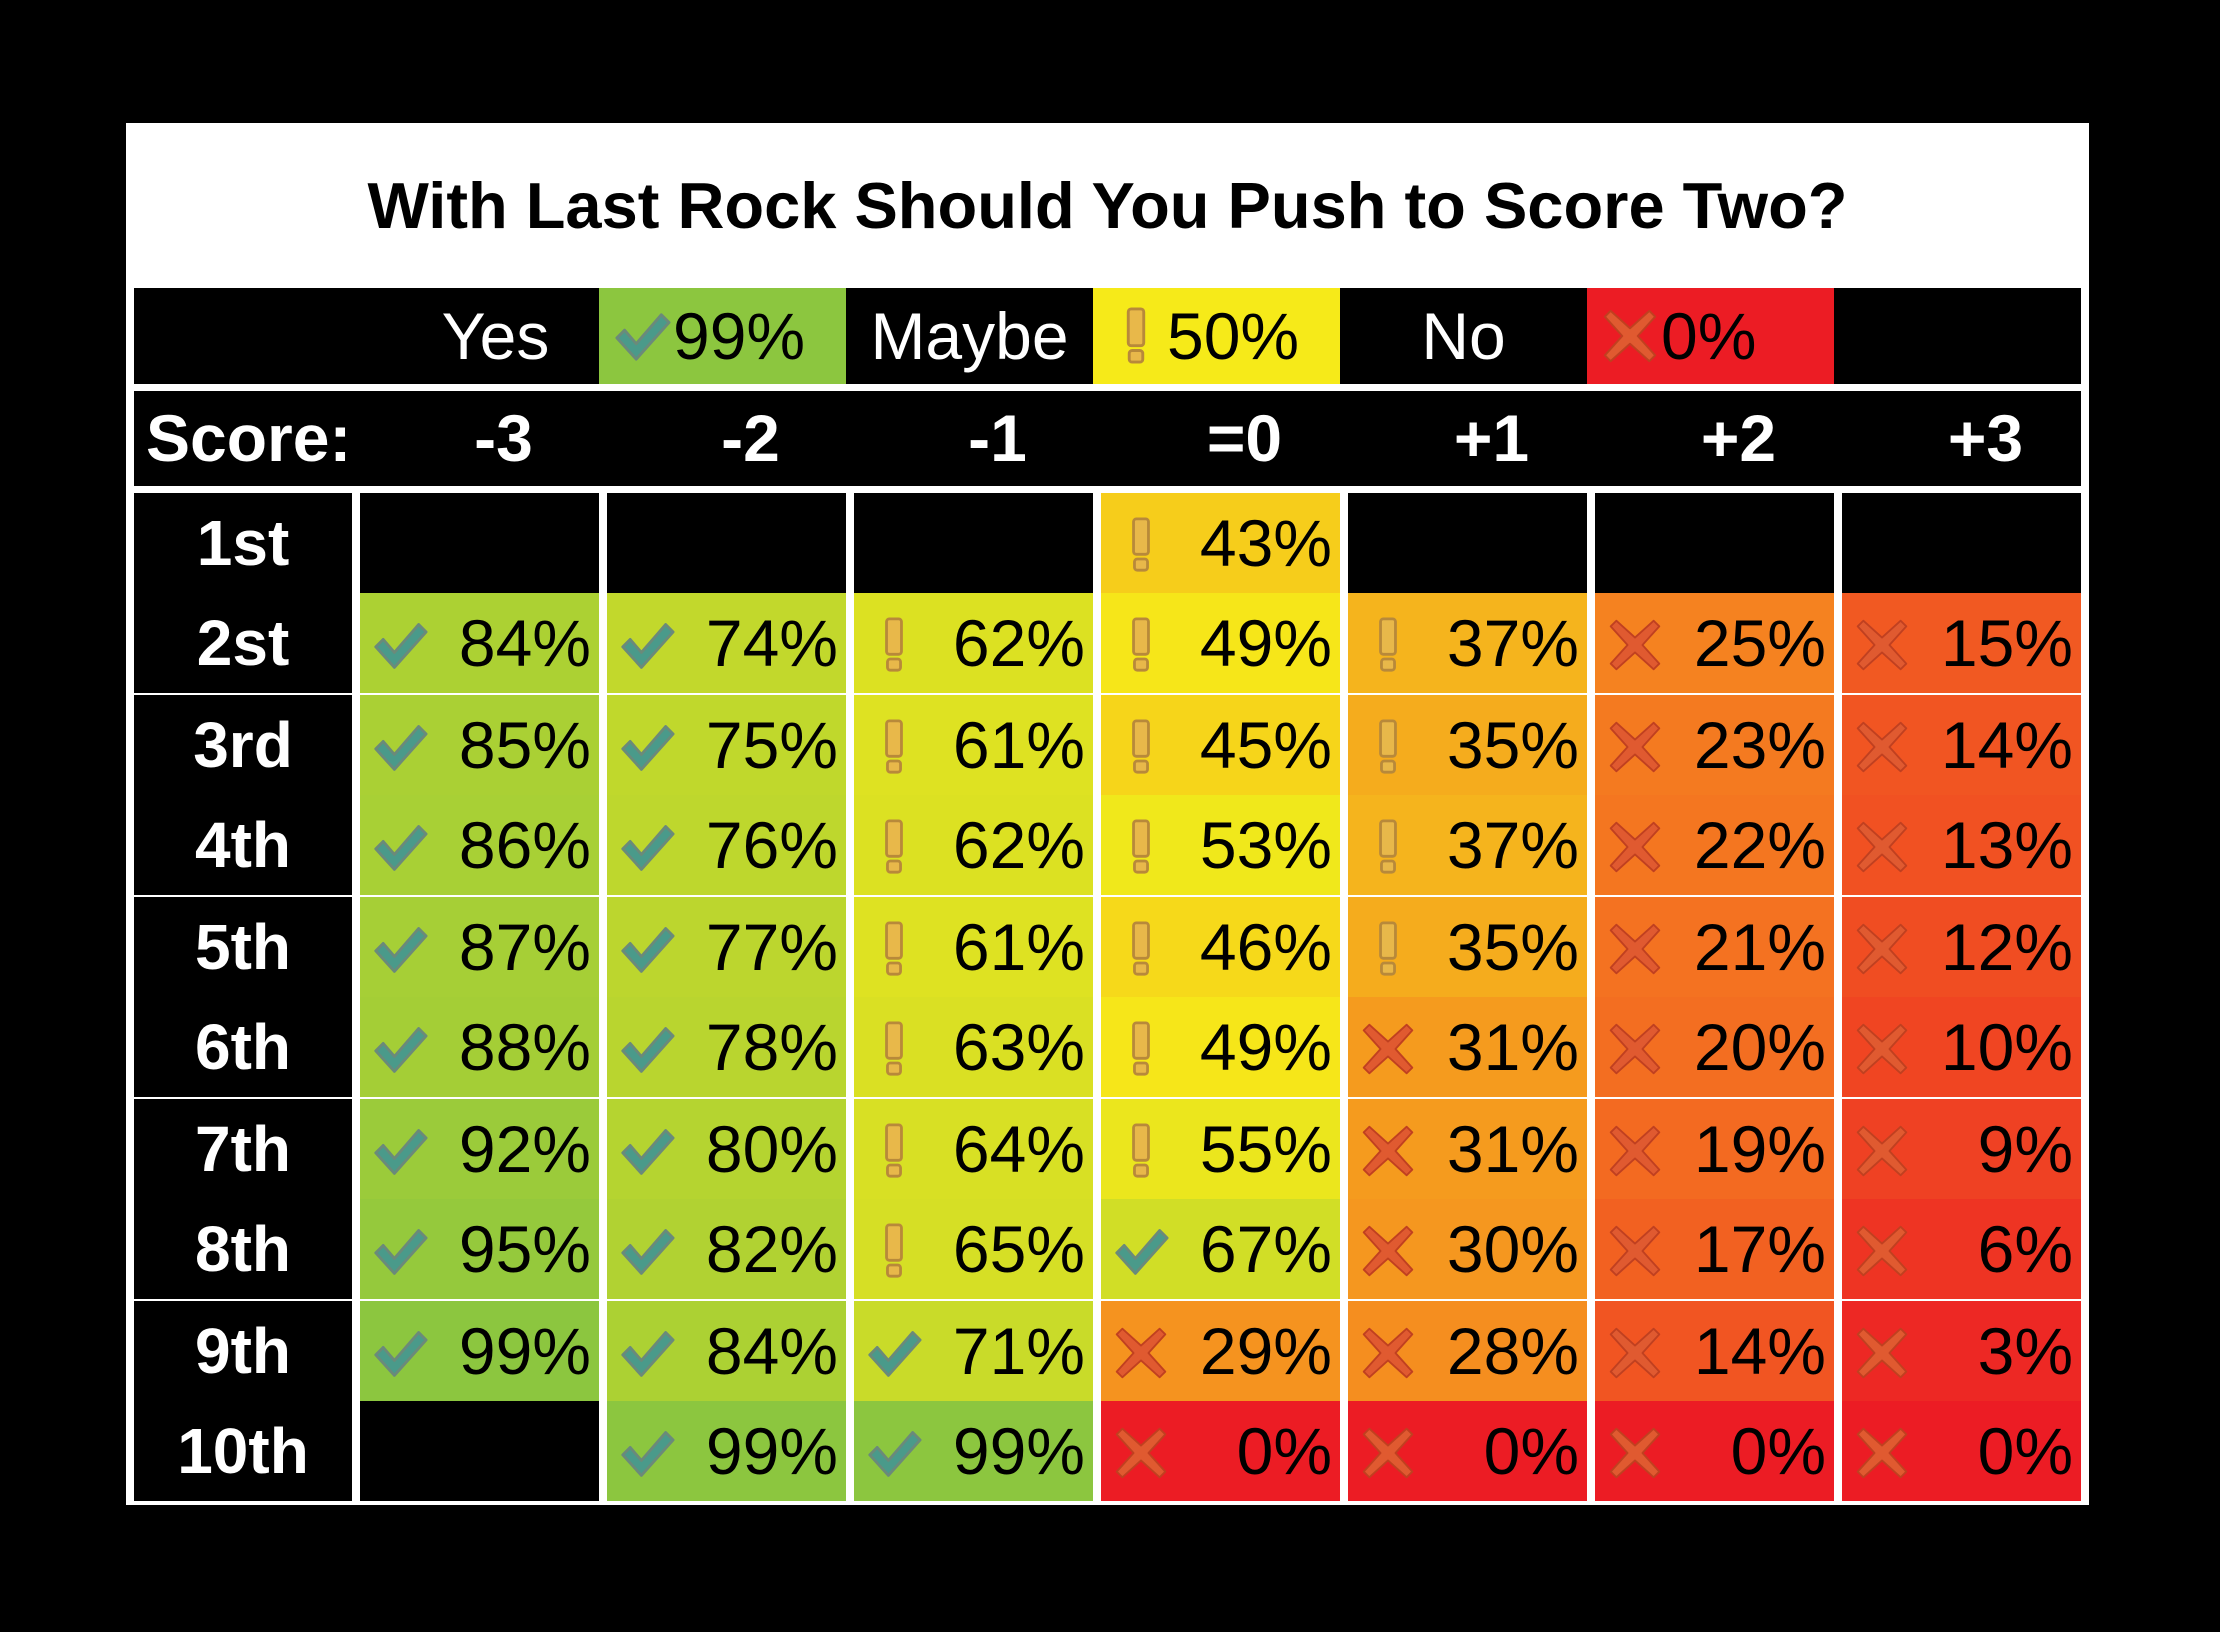 This screenshot has height=1632, width=2220. What do you see at coordinates (524, 643) in the screenshot?
I see `cell-value: 84%` at bounding box center [524, 643].